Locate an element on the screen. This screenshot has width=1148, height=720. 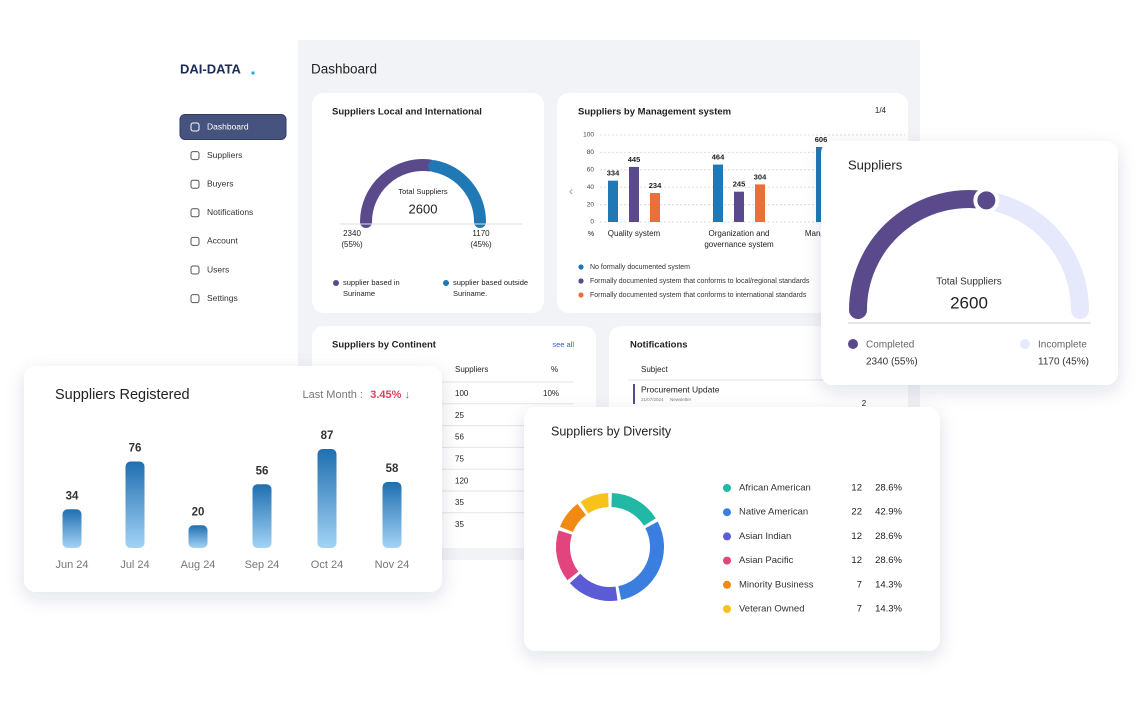
legend-name: Veteran Owned is located at coordinates (772, 609).